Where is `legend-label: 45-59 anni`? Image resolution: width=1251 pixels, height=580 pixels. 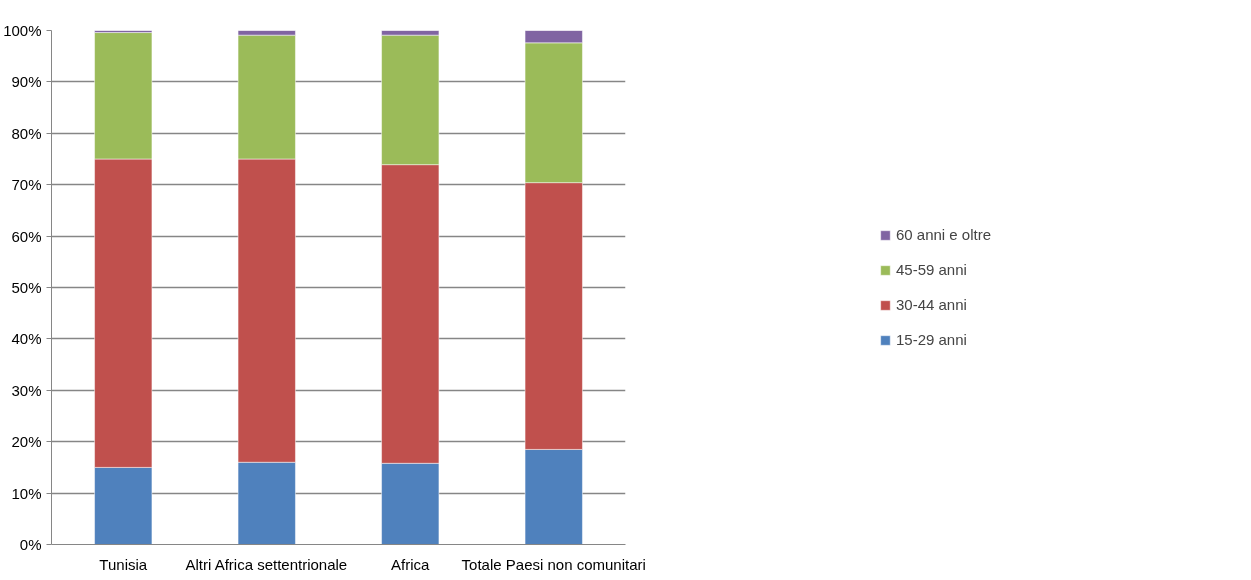 legend-label: 45-59 anni is located at coordinates (931, 269).